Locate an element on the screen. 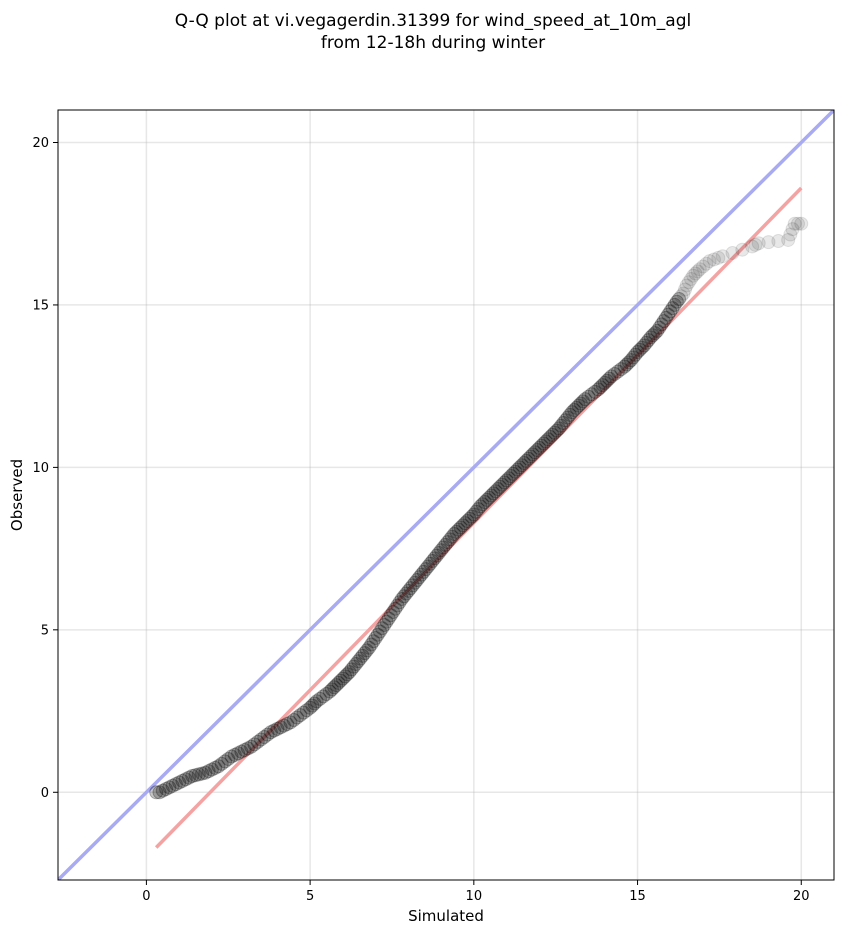 This screenshot has height=934, width=843. x-axis-label: Simulated is located at coordinates (446, 916).